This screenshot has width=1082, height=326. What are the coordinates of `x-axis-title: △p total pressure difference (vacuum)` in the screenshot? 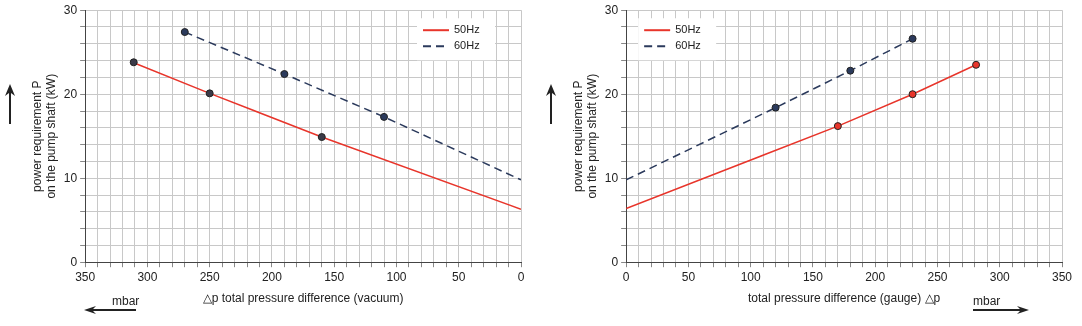 It's located at (303, 298).